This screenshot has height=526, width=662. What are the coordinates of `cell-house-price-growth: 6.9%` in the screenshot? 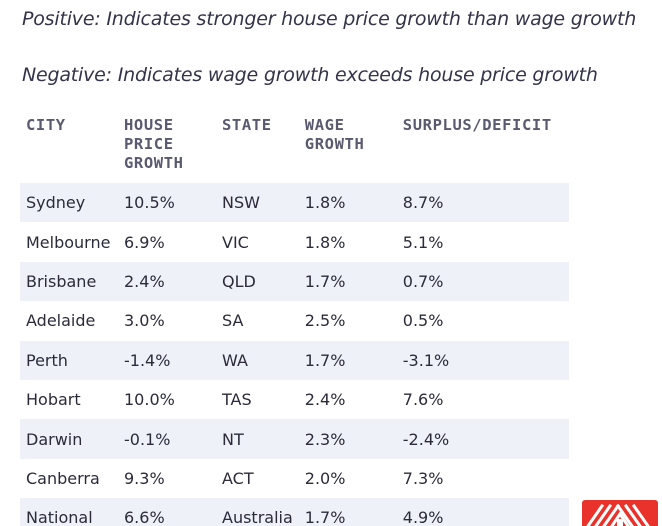 It's located at (167, 242).